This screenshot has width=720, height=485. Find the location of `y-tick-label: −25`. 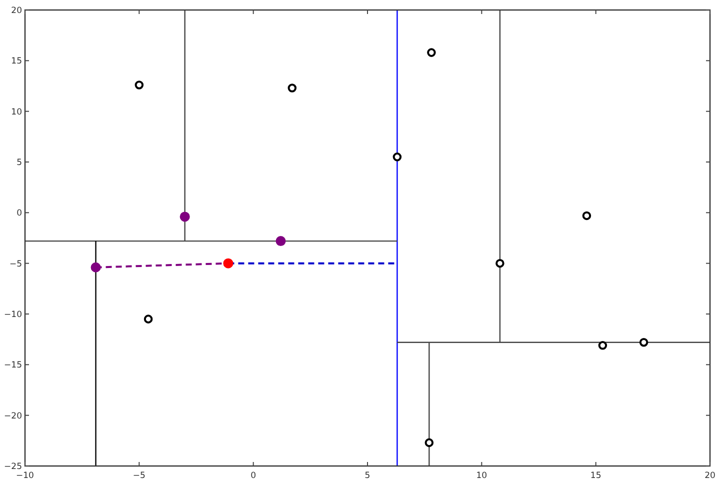

y-tick-label: −25 is located at coordinates (13, 467).